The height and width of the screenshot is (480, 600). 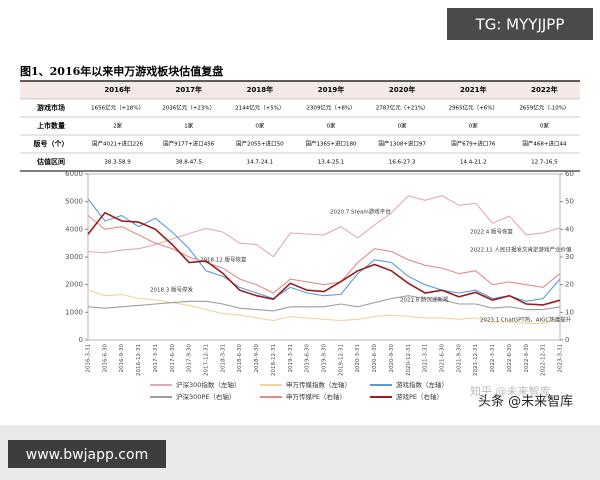 What do you see at coordinates (419, 396) in the screenshot?
I see `legend-label: 游戏PE（右轴）` at bounding box center [419, 396].